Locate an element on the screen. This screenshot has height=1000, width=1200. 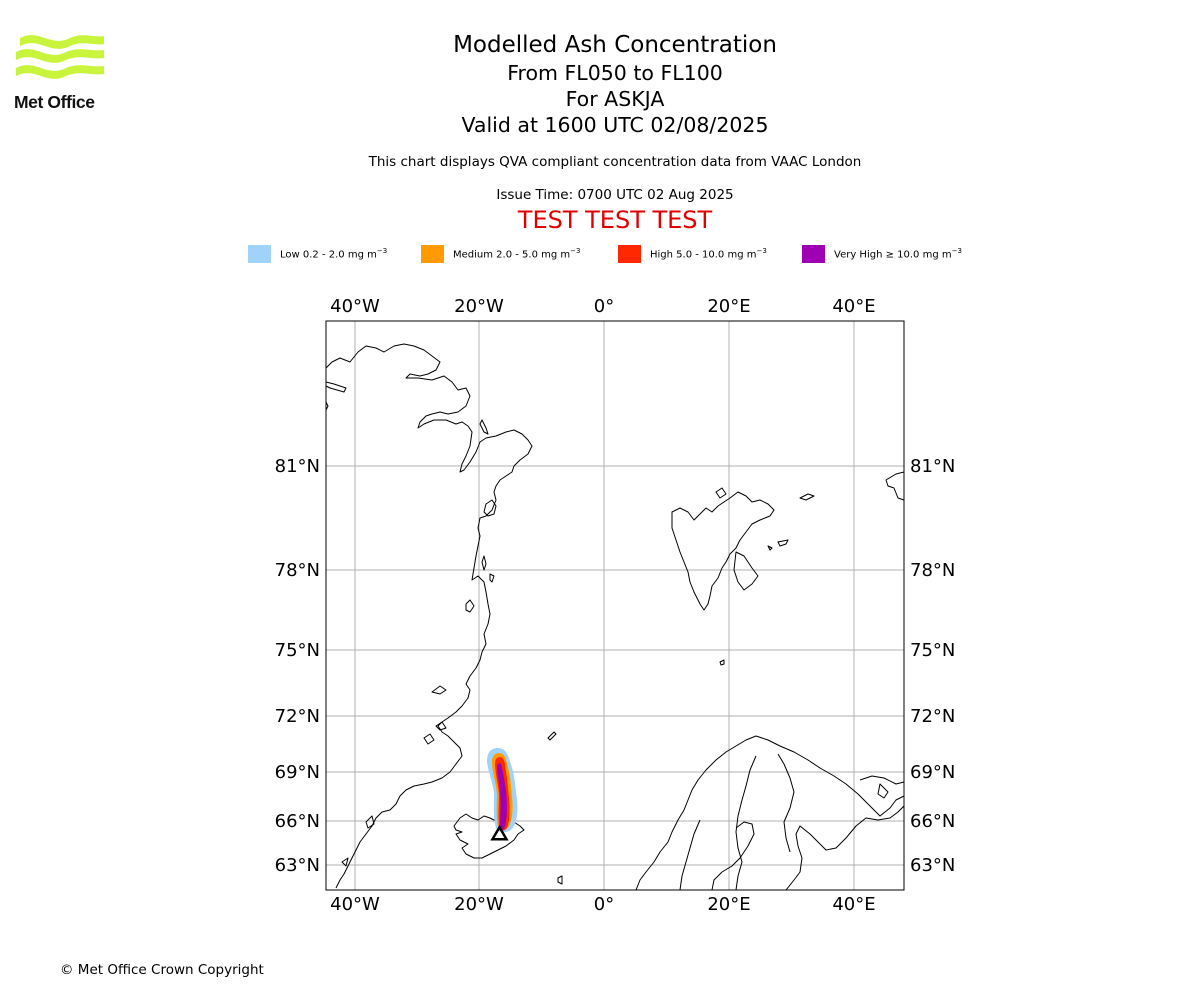
volcano-name: For ASKJA is located at coordinates (615, 99).